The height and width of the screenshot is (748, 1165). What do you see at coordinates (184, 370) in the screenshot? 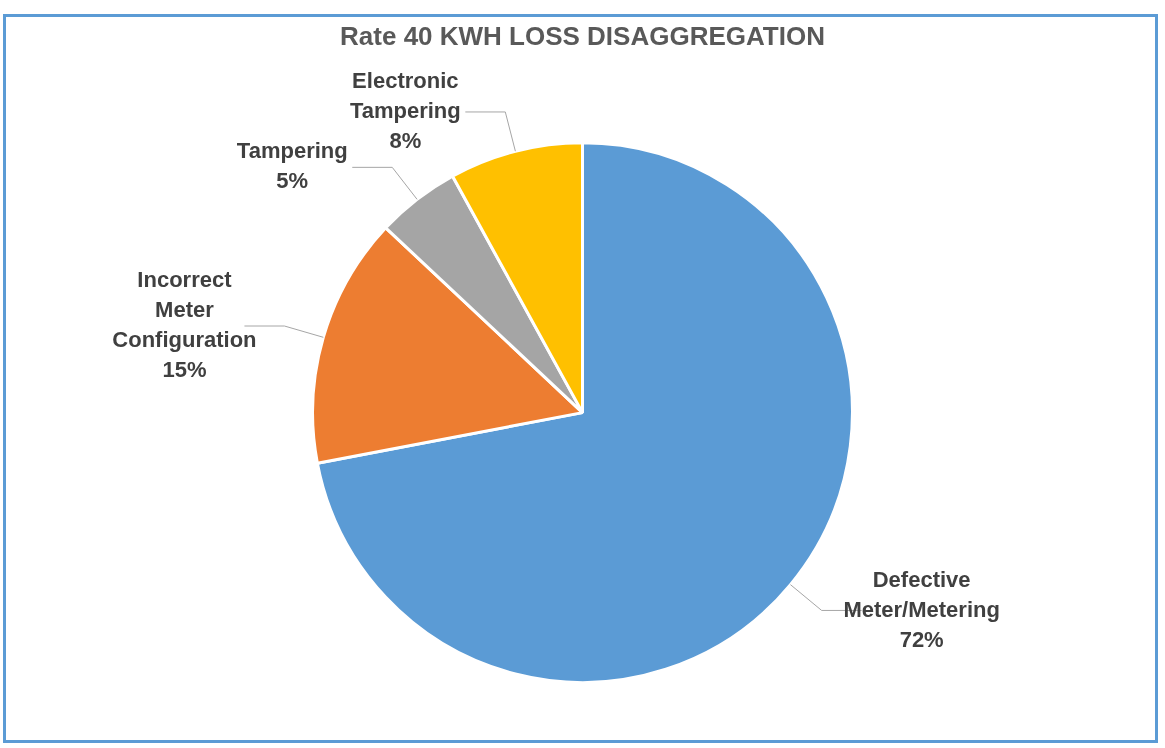
I see `data-label: 15%` at bounding box center [184, 370].